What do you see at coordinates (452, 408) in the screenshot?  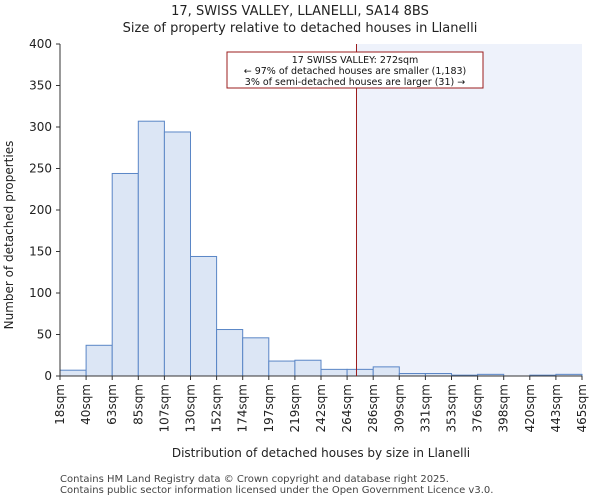 I see `x-tick-label: 353sqm` at bounding box center [452, 408].